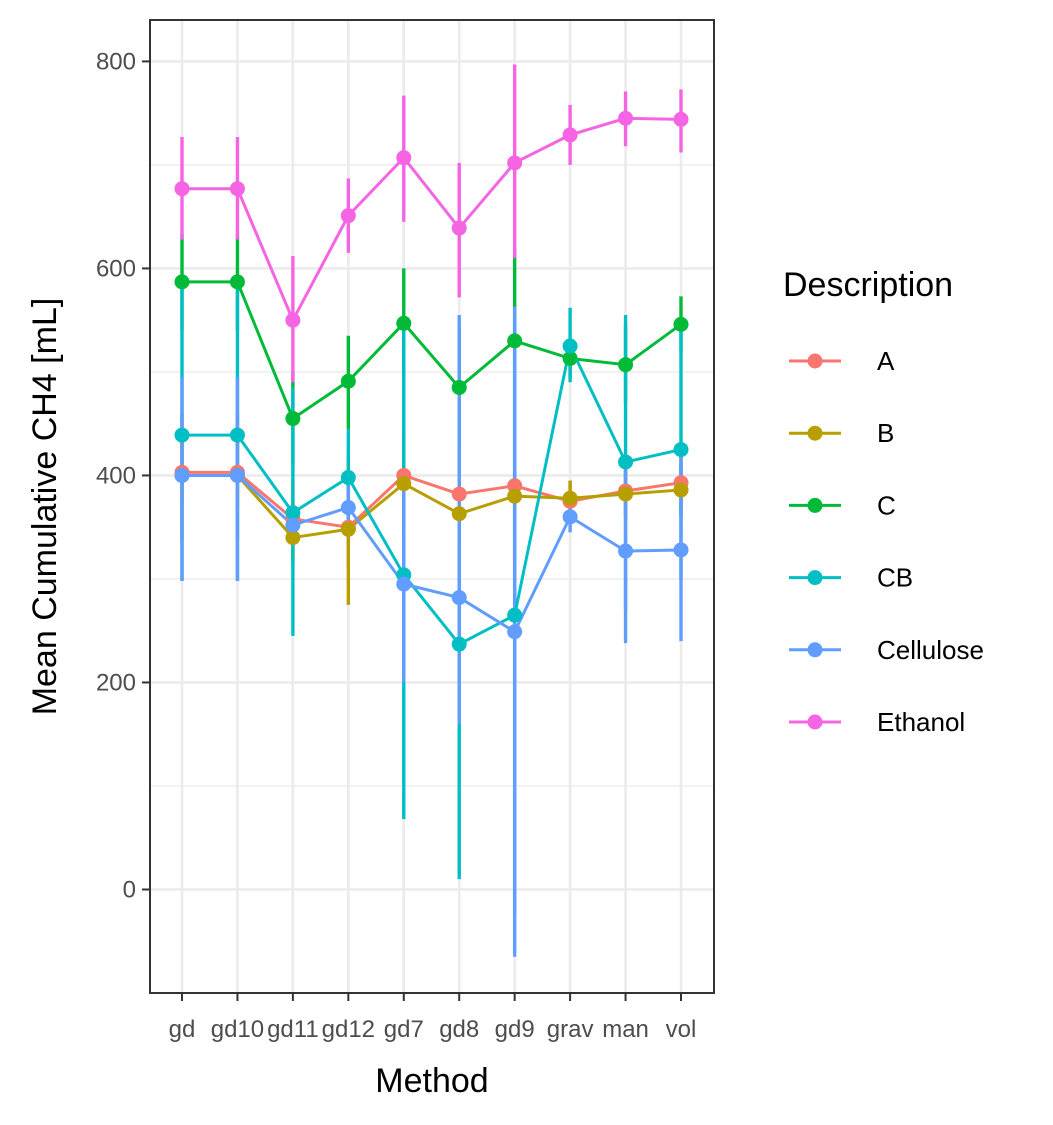  I want to click on x-tick-label: gd10, so click(237, 1029).